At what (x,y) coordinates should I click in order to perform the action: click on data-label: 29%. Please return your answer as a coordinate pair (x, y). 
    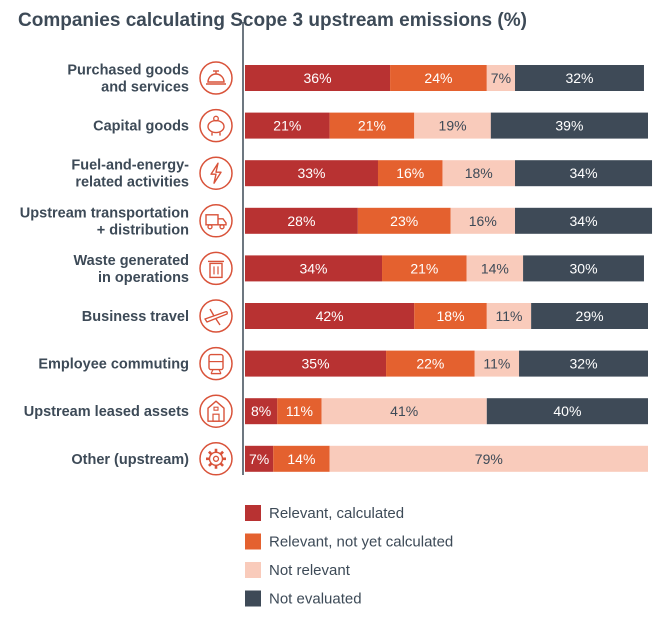
    Looking at the image, I should click on (590, 316).